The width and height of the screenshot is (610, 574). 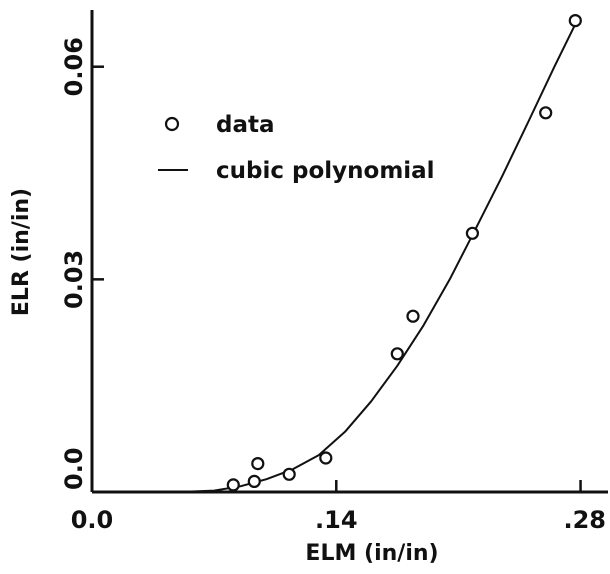 I want to click on legend: data cubic polynomial, so click(x=296, y=148).